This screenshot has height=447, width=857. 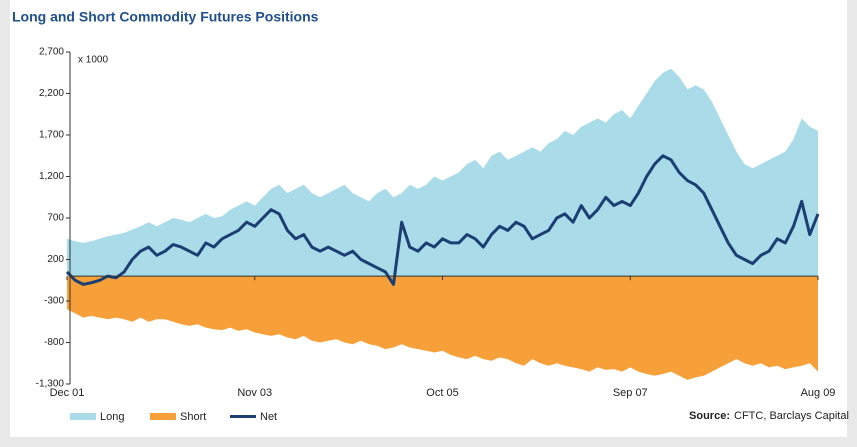 What do you see at coordinates (55, 218) in the screenshot?
I see `y-tick-label: 700` at bounding box center [55, 218].